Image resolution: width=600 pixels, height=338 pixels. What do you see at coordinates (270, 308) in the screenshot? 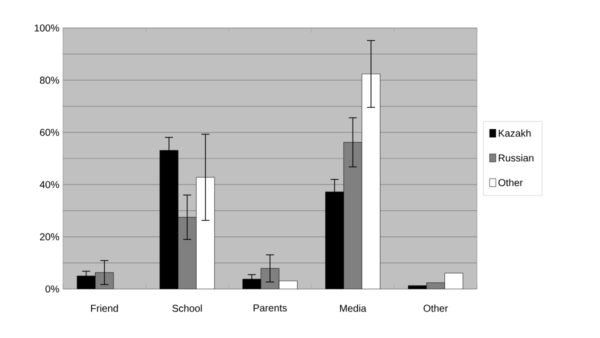
I see `x-tick-label: Parents` at bounding box center [270, 308].